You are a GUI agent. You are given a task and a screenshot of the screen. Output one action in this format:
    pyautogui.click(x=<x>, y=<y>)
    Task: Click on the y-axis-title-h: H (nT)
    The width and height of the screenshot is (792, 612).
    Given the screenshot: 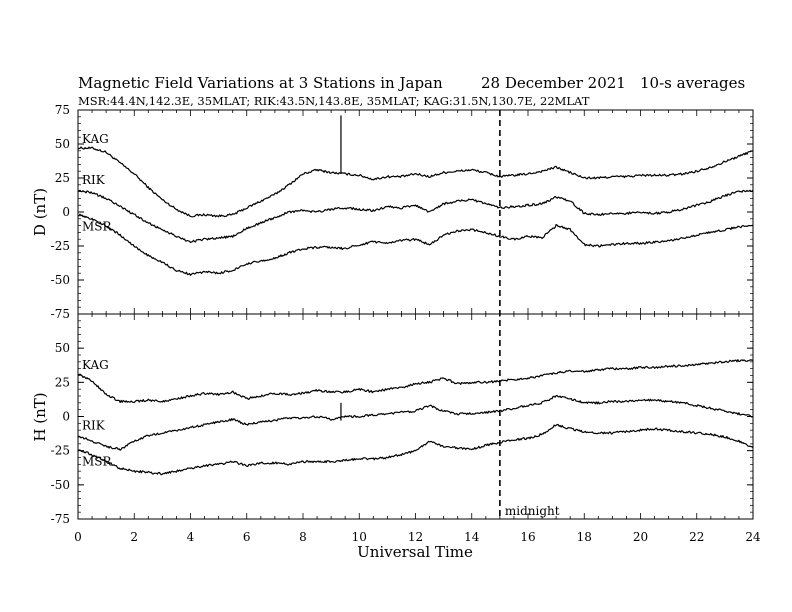 What is the action you would take?
    pyautogui.click(x=40, y=416)
    